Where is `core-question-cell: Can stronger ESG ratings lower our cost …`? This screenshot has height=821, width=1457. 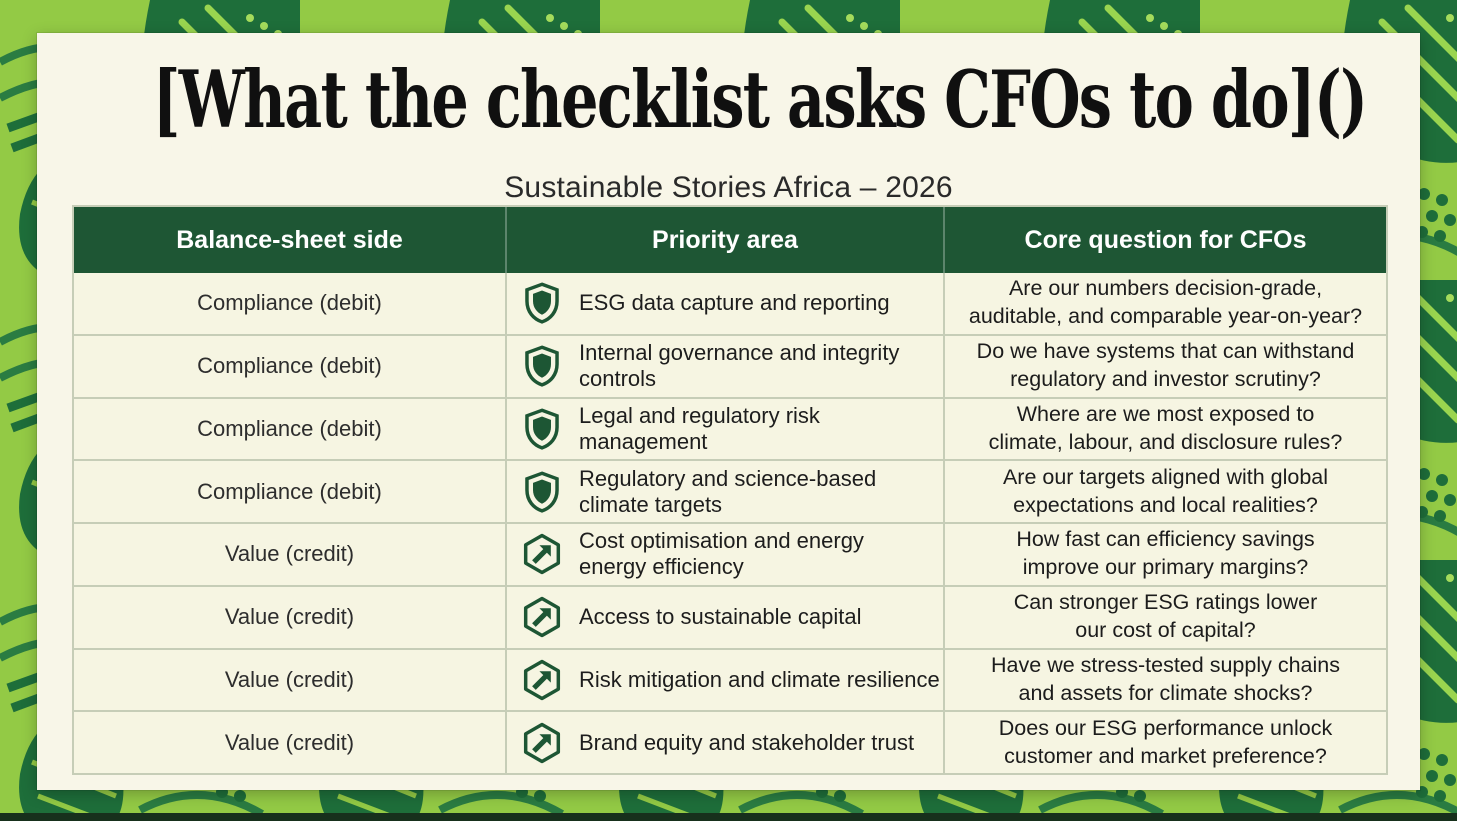 core-question-cell: Can stronger ESG ratings lower our cost … is located at coordinates (1164, 617).